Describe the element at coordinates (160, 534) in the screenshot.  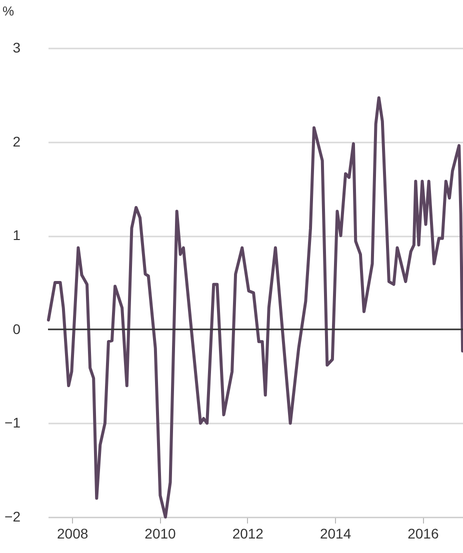
I see `x-tick-label: 2010` at that location.